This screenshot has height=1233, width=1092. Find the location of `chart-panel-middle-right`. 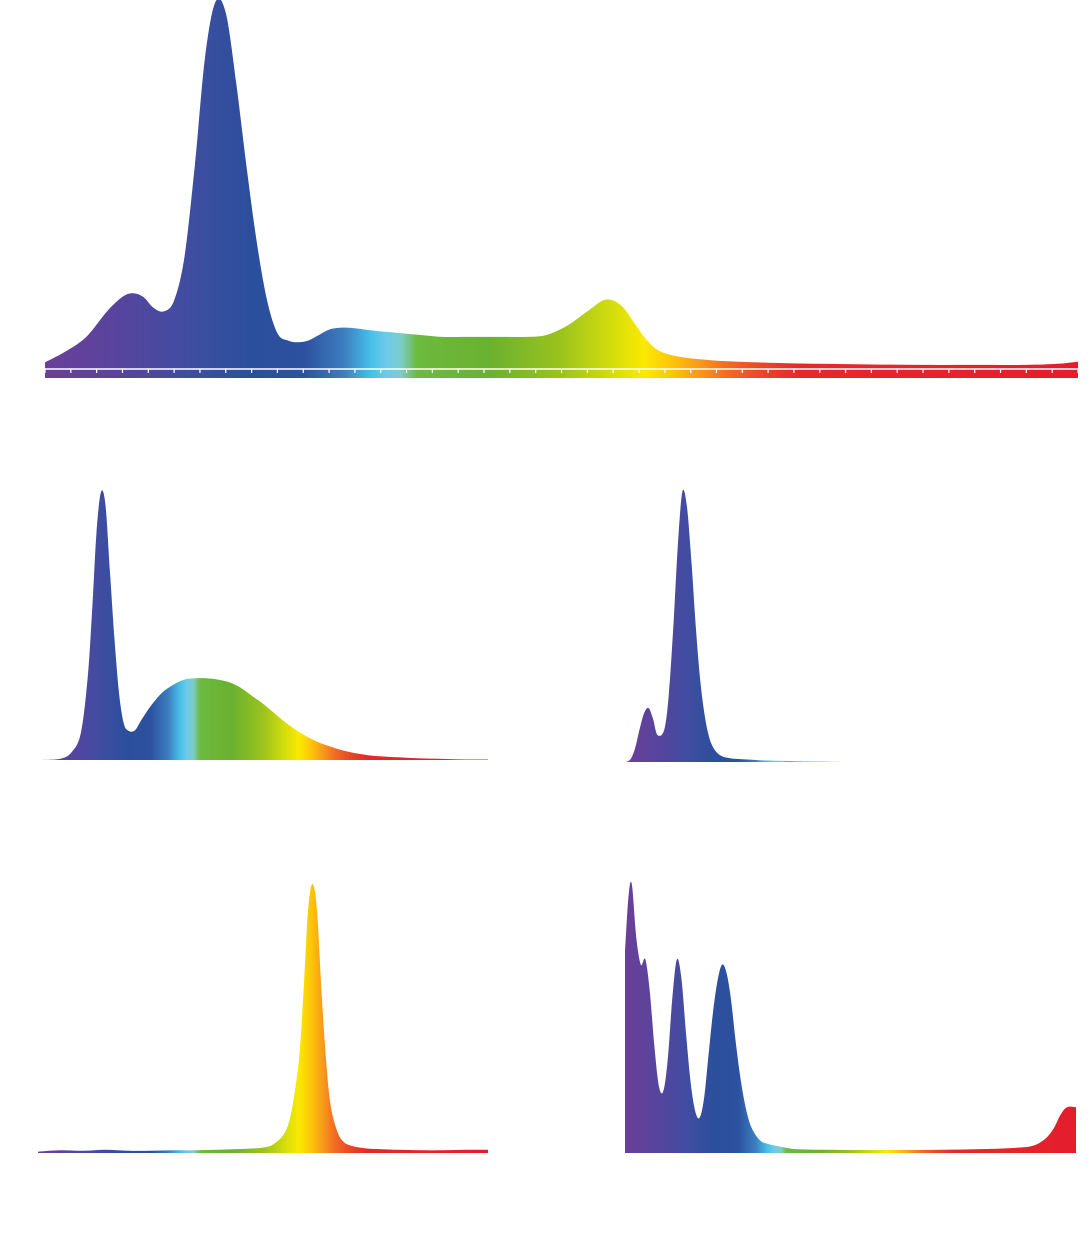

chart-panel-middle-right is located at coordinates (738, 625).